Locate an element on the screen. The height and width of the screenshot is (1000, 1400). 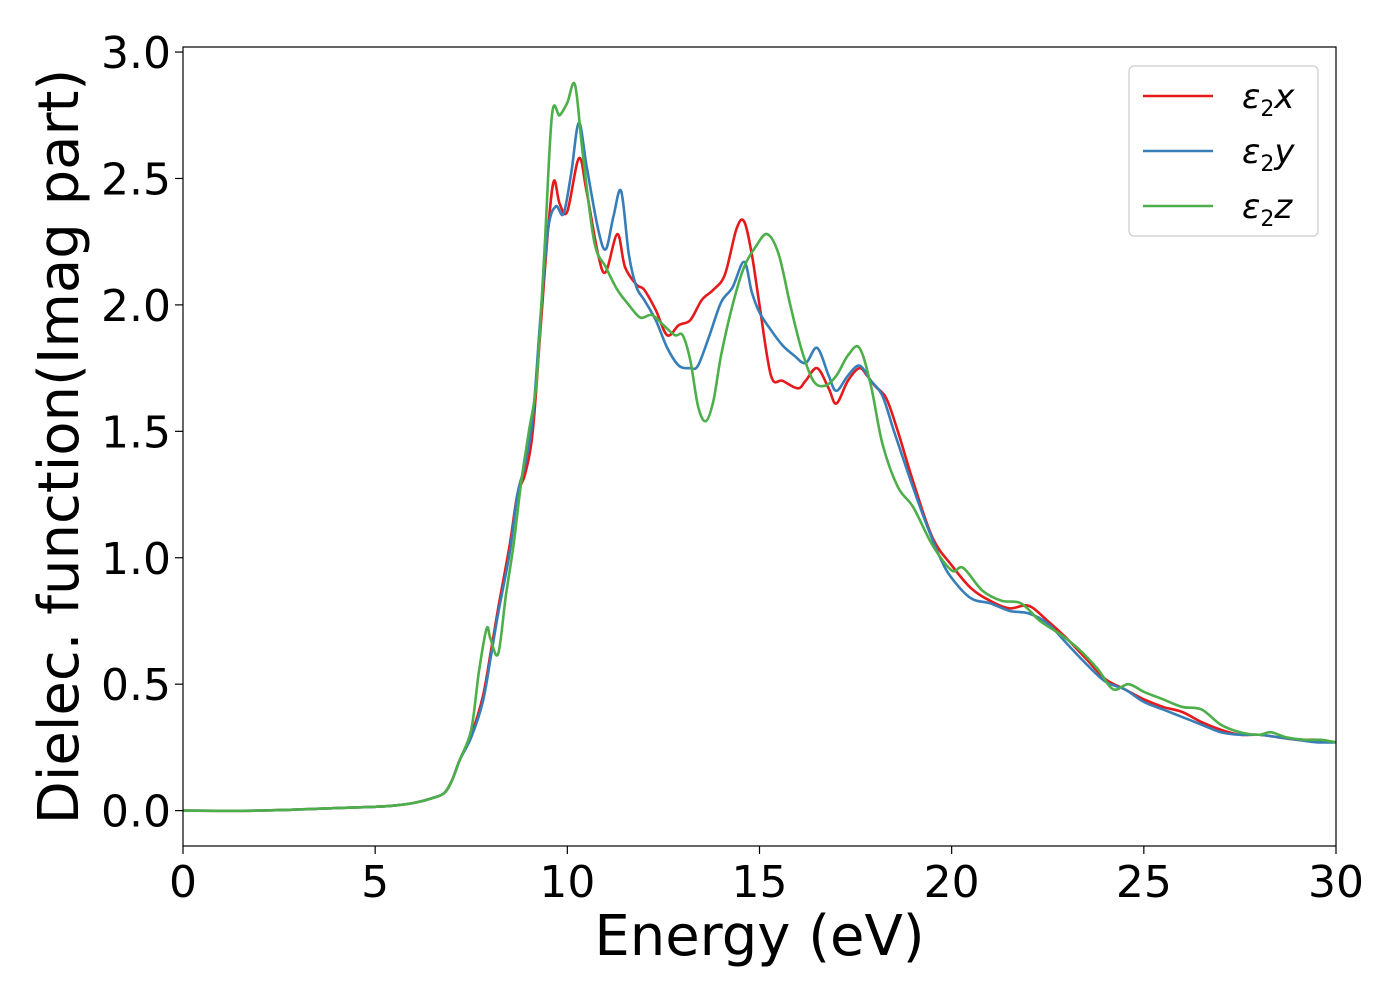
x-tick-label: 0 is located at coordinates (183, 882).